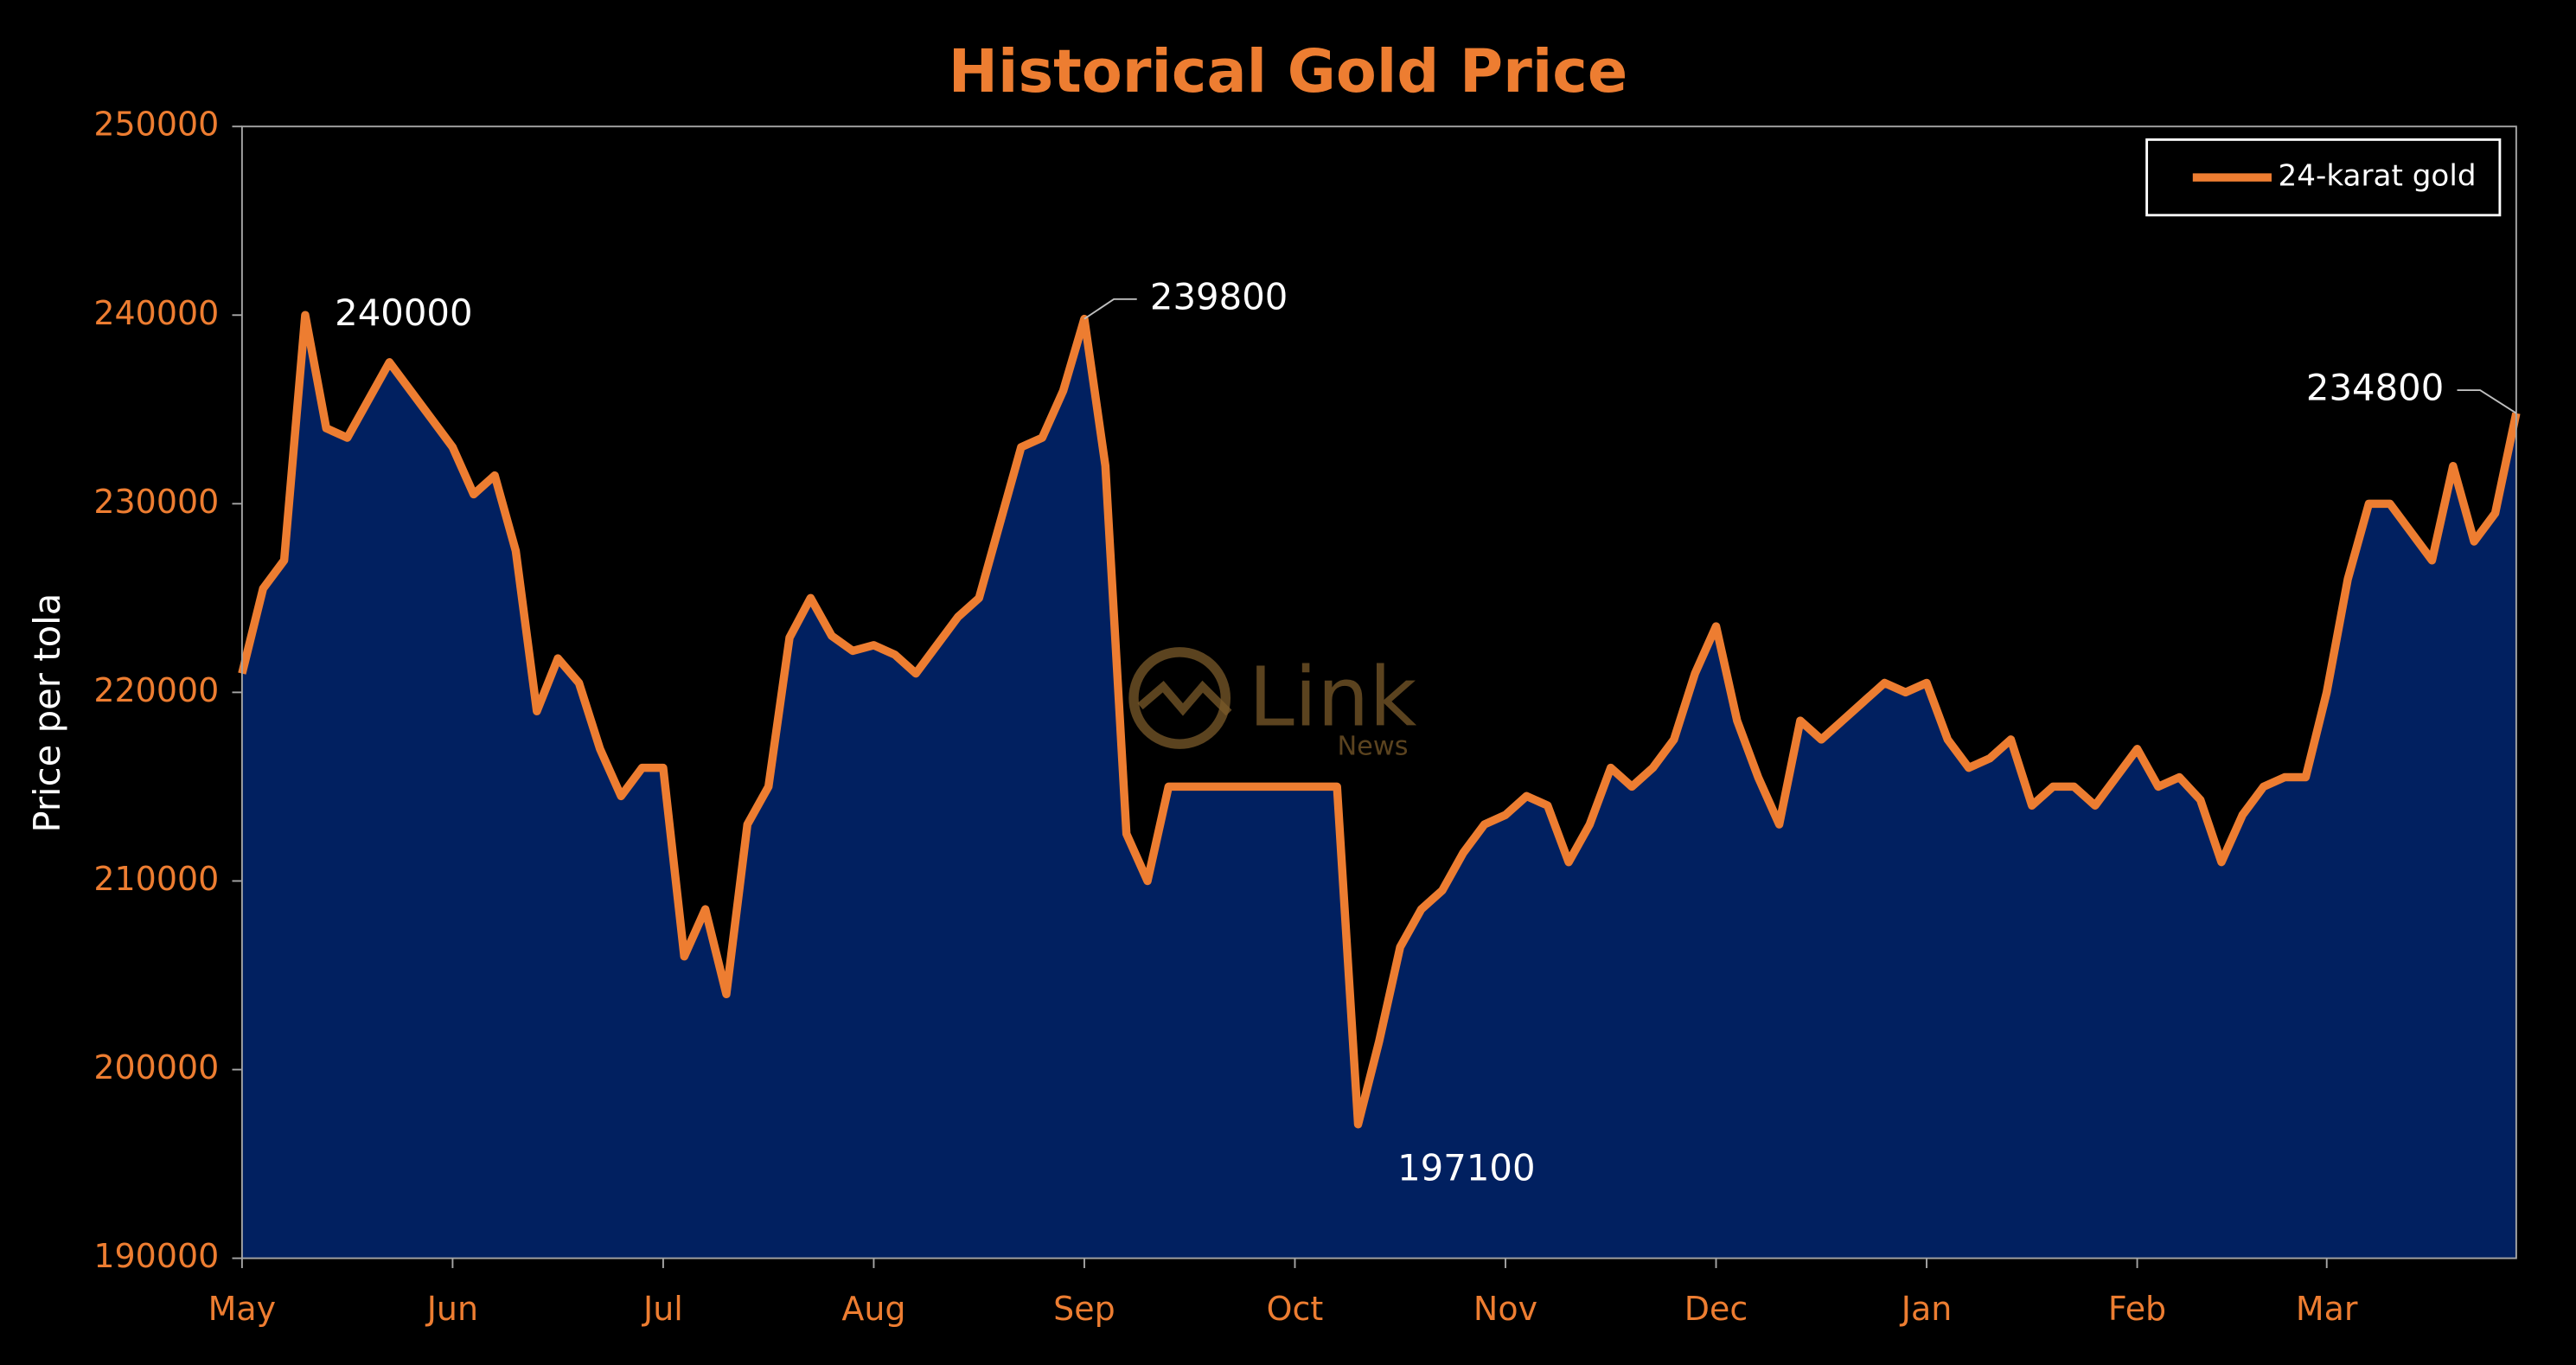 This screenshot has height=1365, width=2576. I want to click on y-tick-label: 250000, so click(156, 125).